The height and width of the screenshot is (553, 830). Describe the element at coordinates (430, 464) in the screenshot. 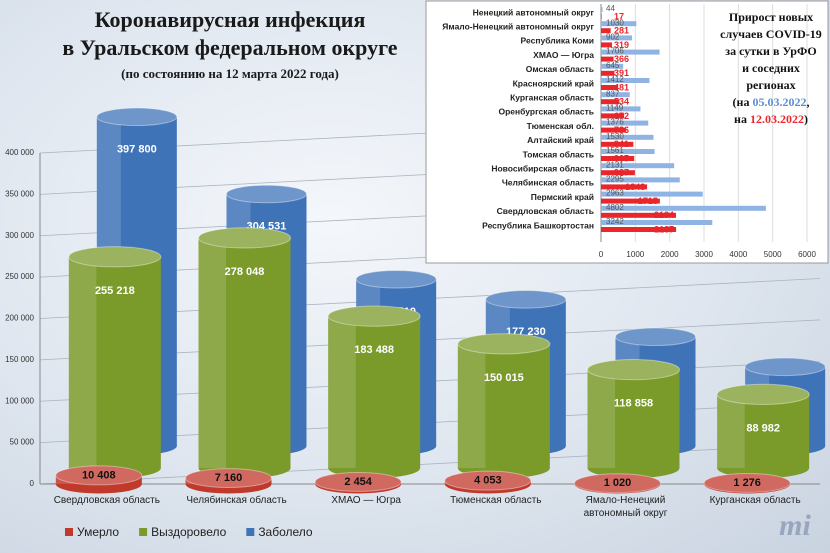

I see `grid-line` at that location.